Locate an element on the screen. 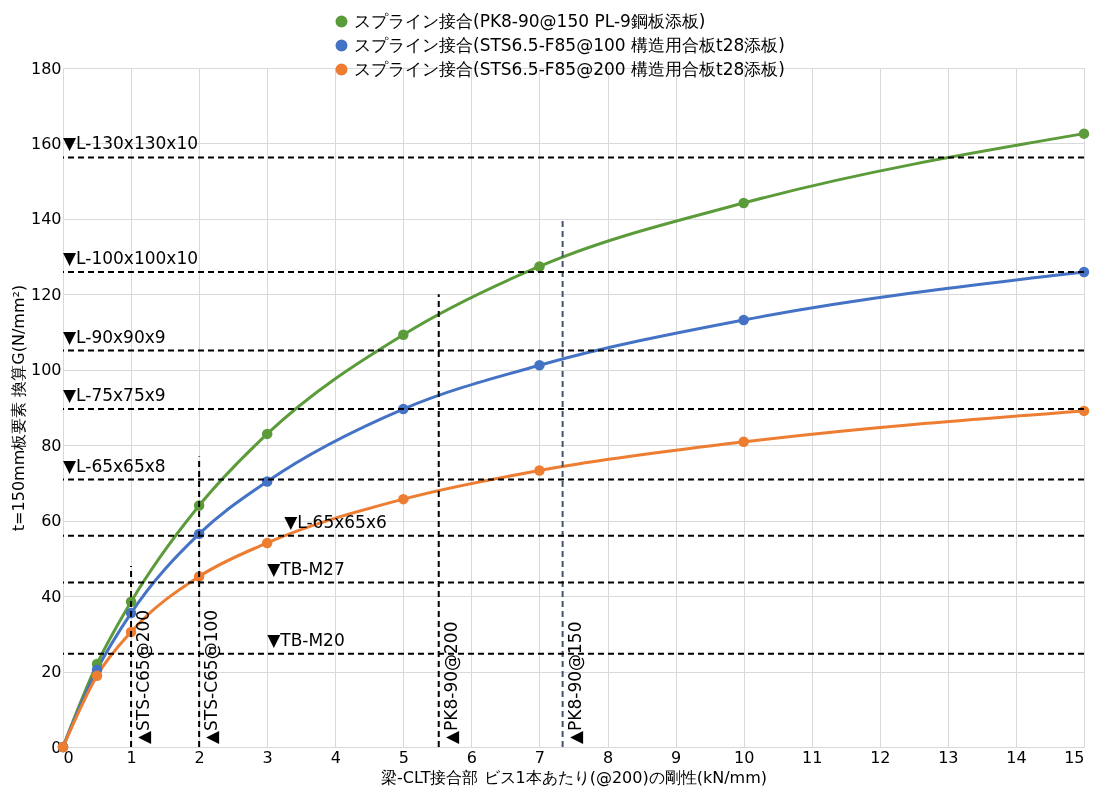 Image resolution: width=1119 pixels, height=803 pixels. x-tick-label: 15 is located at coordinates (1074, 757).